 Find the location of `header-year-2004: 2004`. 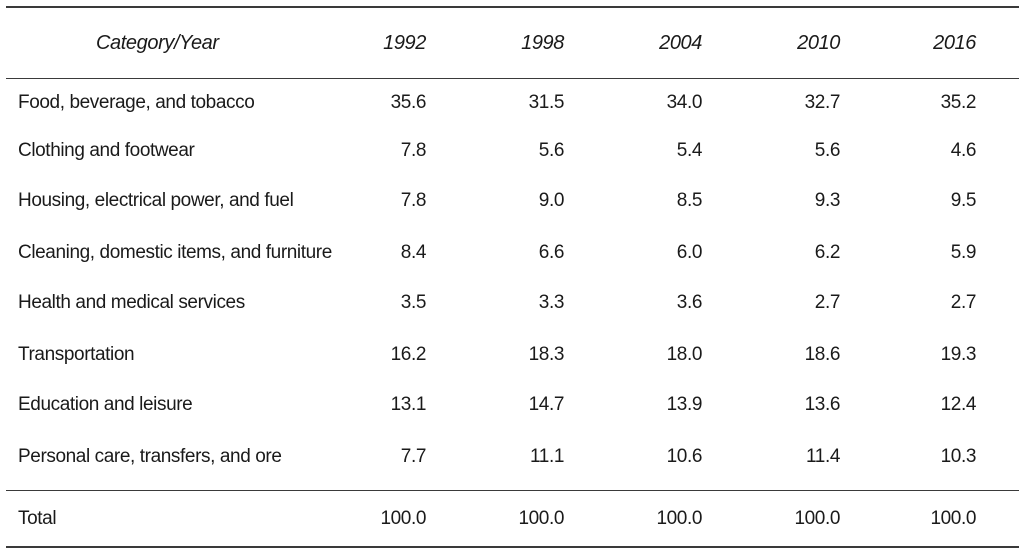

header-year-2004: 2004 is located at coordinates (680, 43).